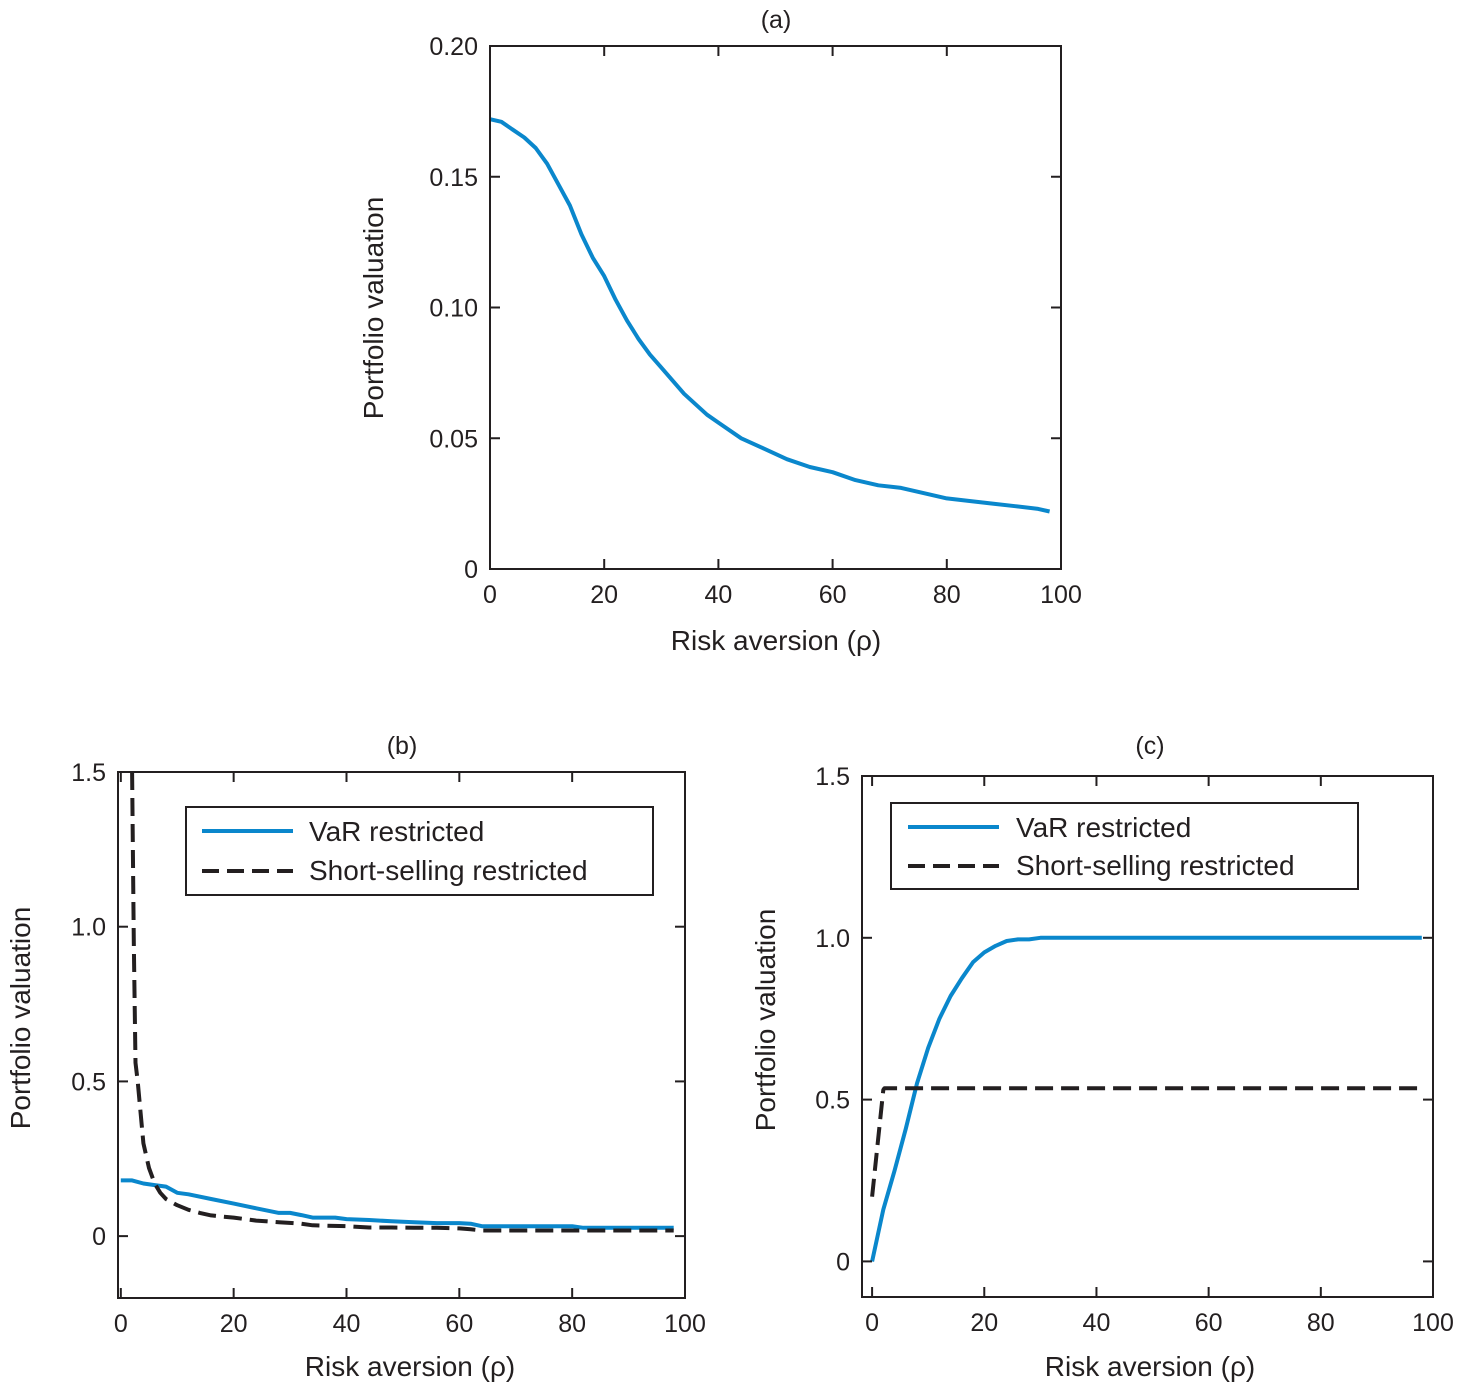 The height and width of the screenshot is (1389, 1462). Describe the element at coordinates (685, 1324) in the screenshot. I see `panel-b-xtick-label: 100` at that location.